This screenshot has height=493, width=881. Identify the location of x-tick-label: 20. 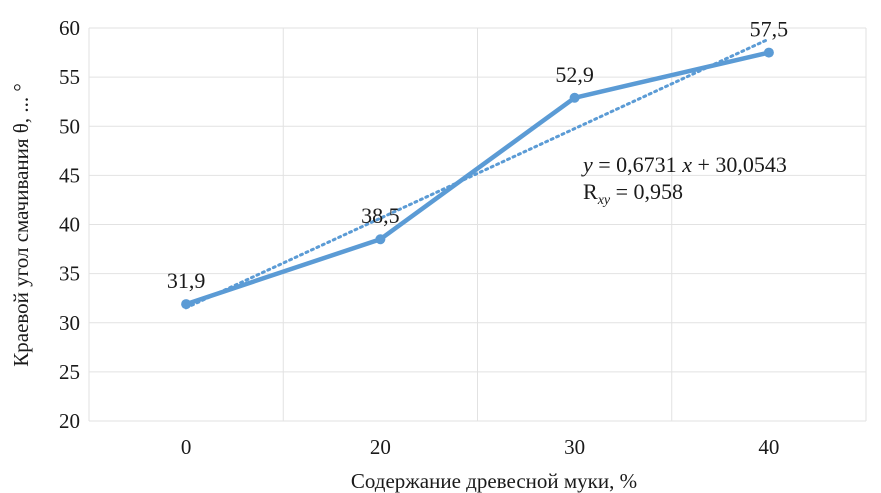
(380, 447).